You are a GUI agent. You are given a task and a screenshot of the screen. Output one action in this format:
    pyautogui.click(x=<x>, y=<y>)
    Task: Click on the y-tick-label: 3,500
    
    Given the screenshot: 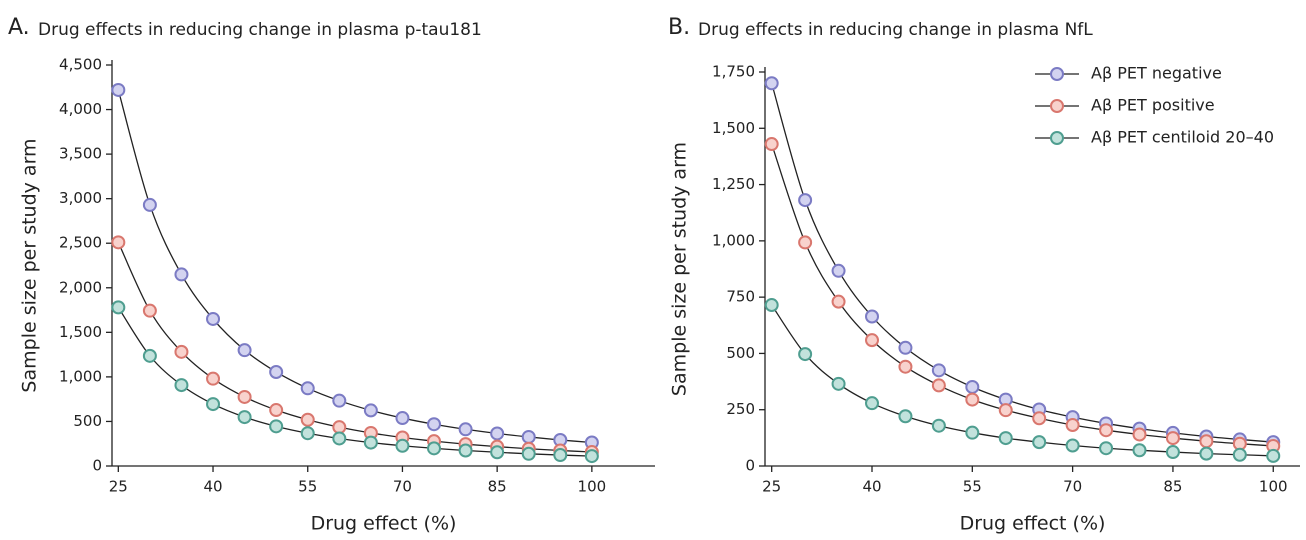 What is the action you would take?
    pyautogui.click(x=80, y=154)
    